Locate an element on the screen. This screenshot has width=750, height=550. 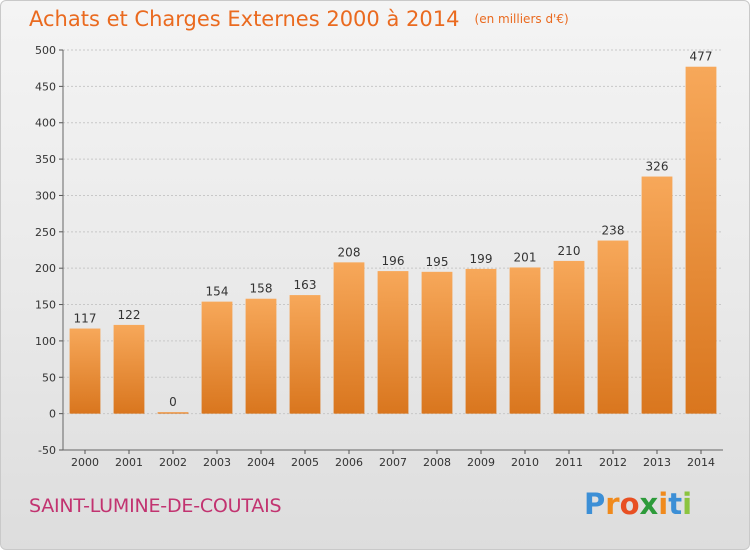
x-tick-label: 2002 is located at coordinates (173, 462).